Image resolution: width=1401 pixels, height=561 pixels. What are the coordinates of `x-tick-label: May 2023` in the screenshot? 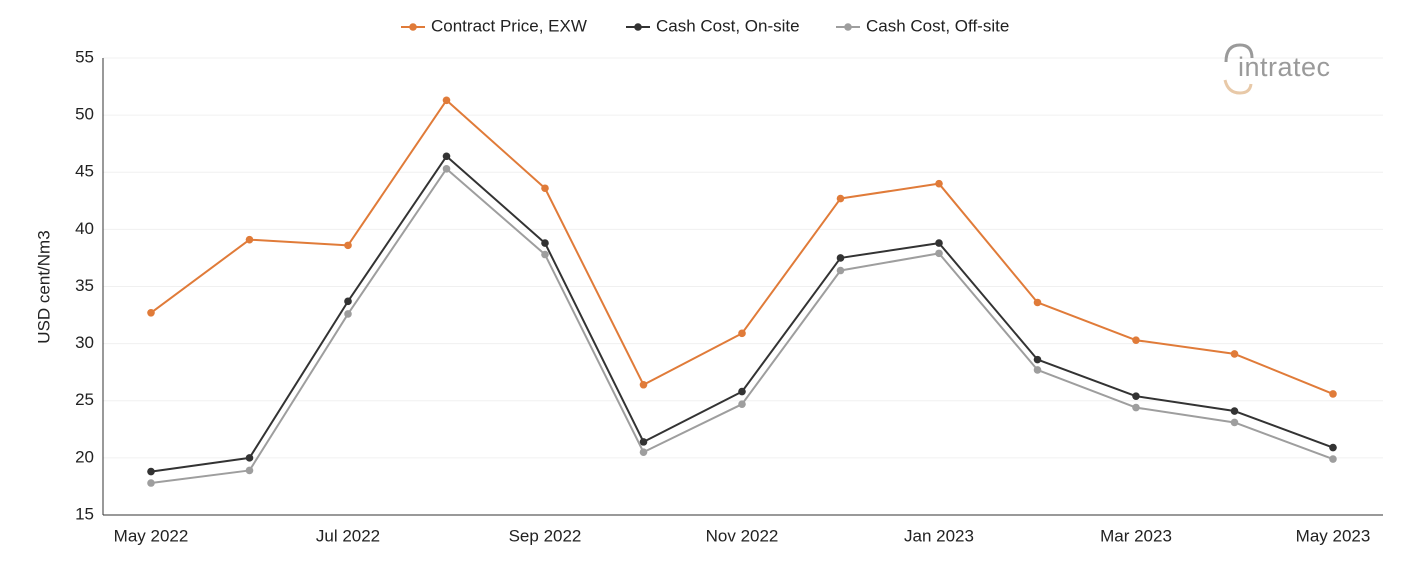 It's located at (1333, 535).